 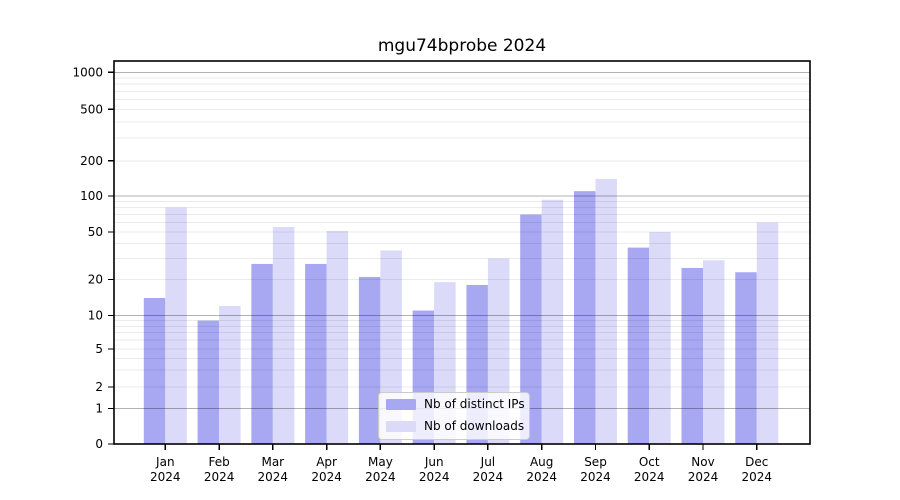 I want to click on y-tick-label: 1, so click(x=99, y=409).